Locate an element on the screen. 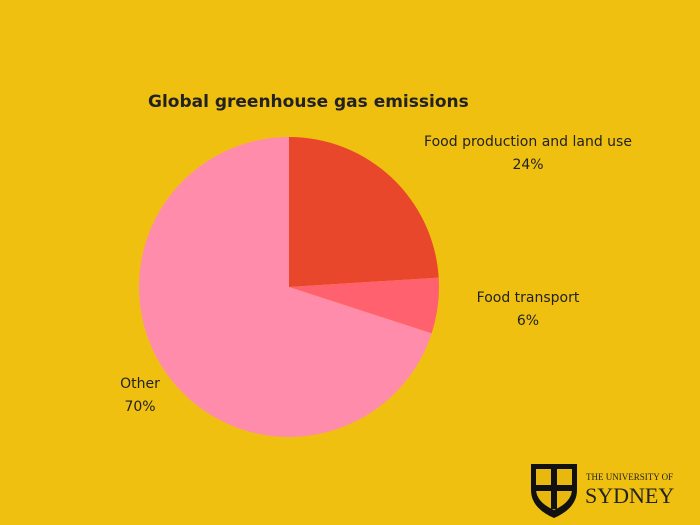 The height and width of the screenshot is (525, 700). slice-label: Food transport is located at coordinates (528, 298).